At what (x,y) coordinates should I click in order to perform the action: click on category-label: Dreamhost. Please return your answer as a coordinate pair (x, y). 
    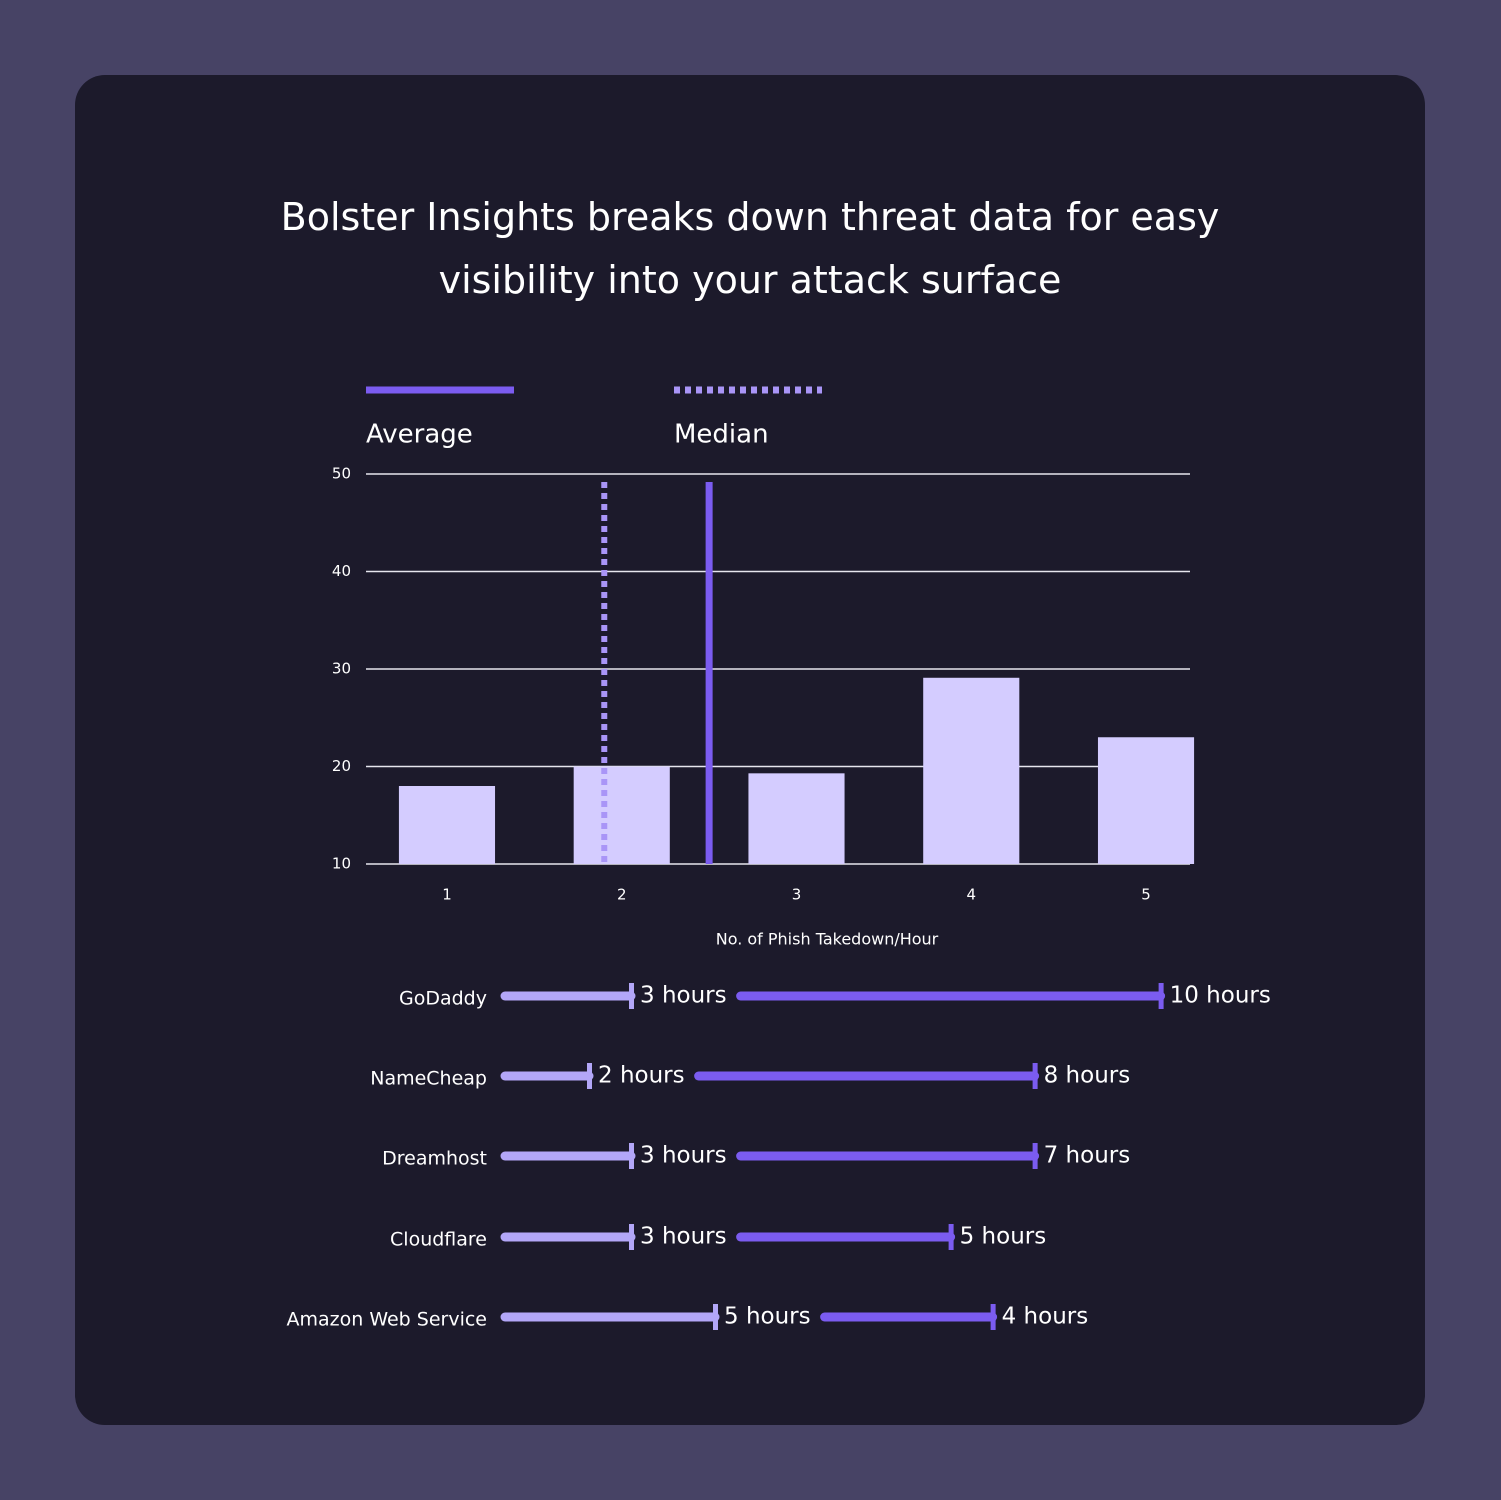
    Looking at the image, I should click on (434, 1159).